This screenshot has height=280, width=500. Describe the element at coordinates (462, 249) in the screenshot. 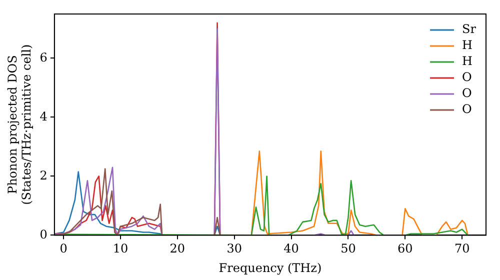

I see `x-tick-label: 70` at that location.